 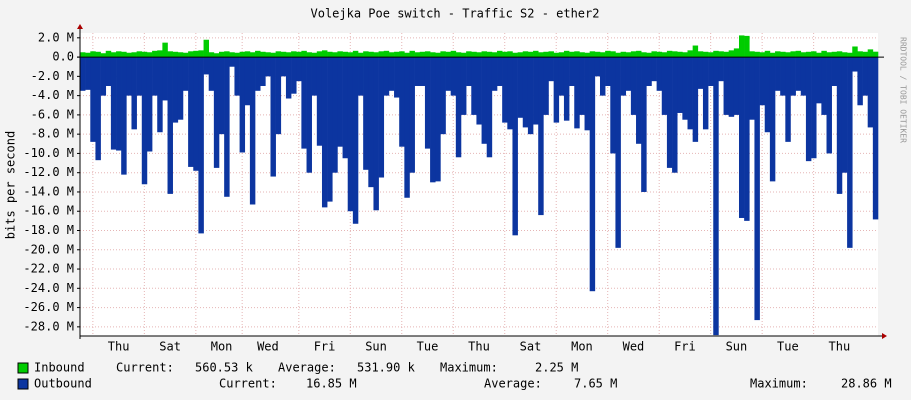 I want to click on y-tick-label: -6.0 M, so click(x=52, y=114).